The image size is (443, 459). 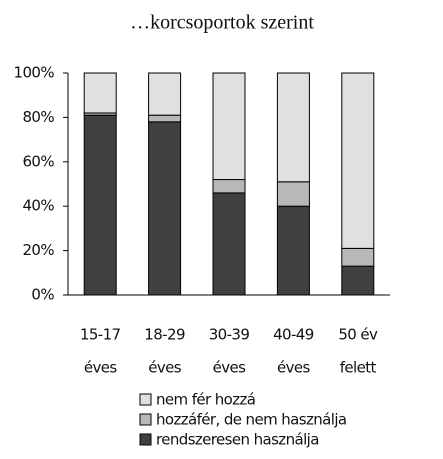 I want to click on y-tick-label: 20%, so click(x=38, y=250).